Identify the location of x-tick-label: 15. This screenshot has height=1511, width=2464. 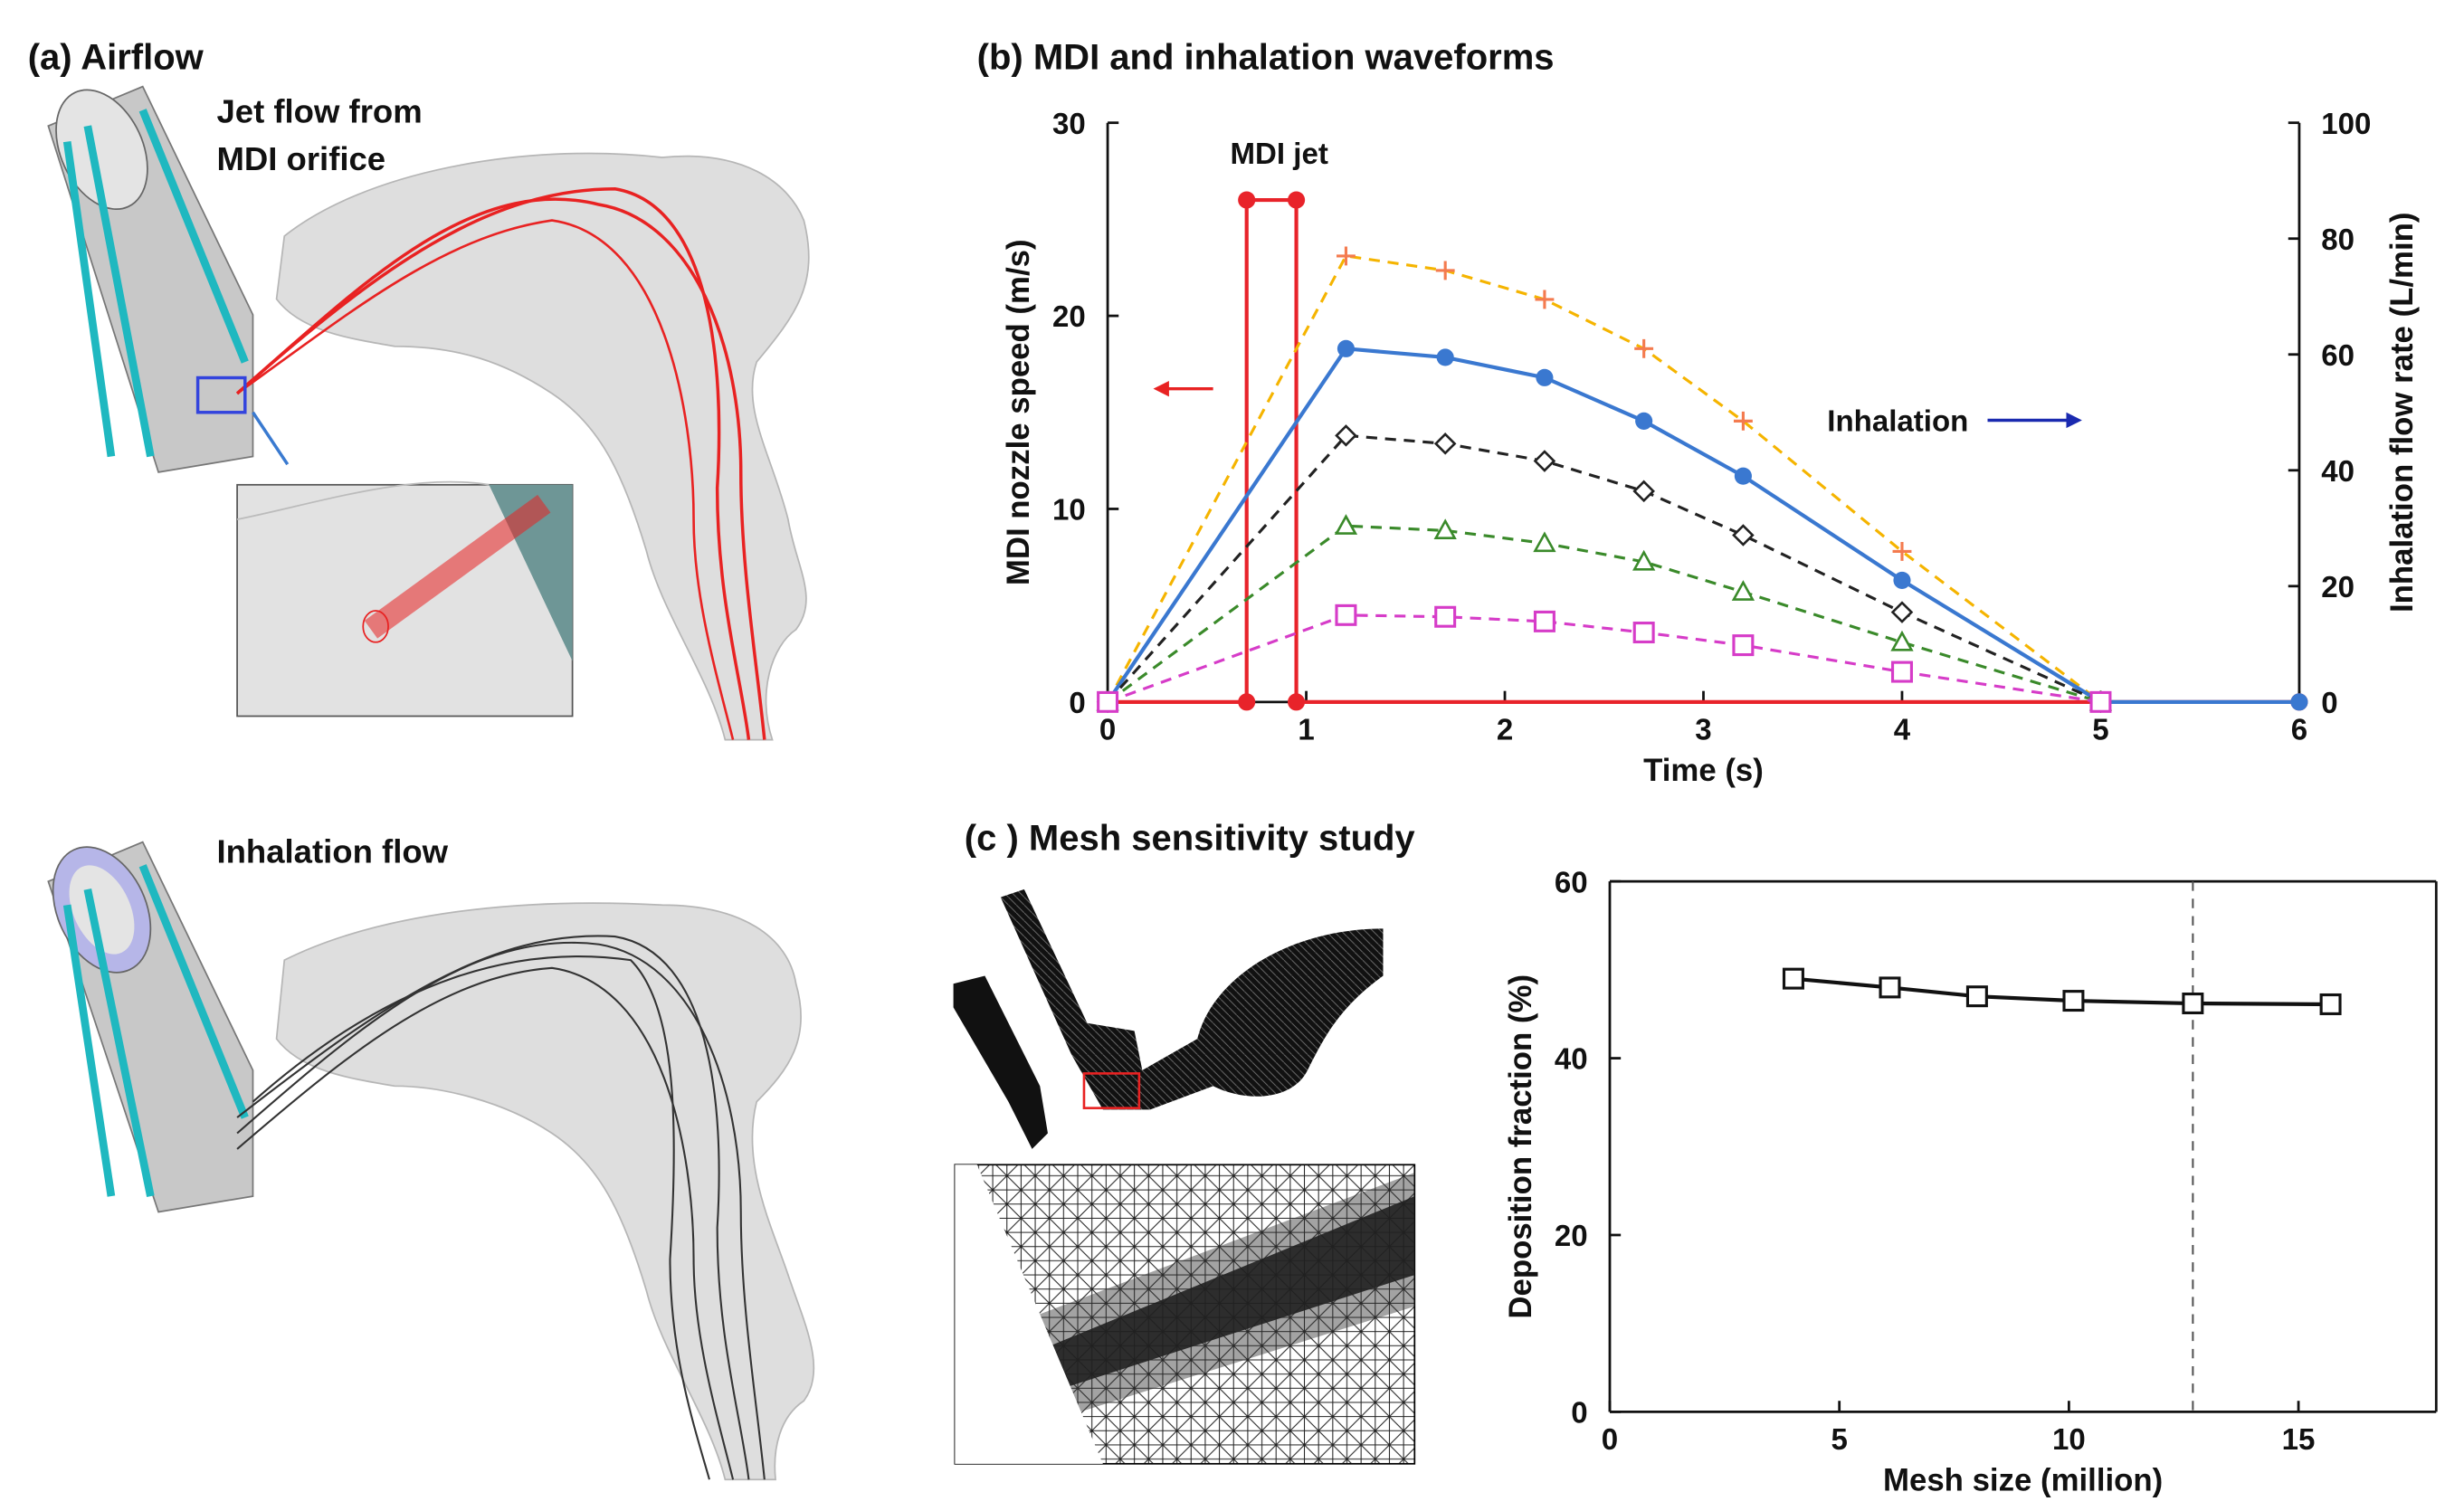
(2299, 1440).